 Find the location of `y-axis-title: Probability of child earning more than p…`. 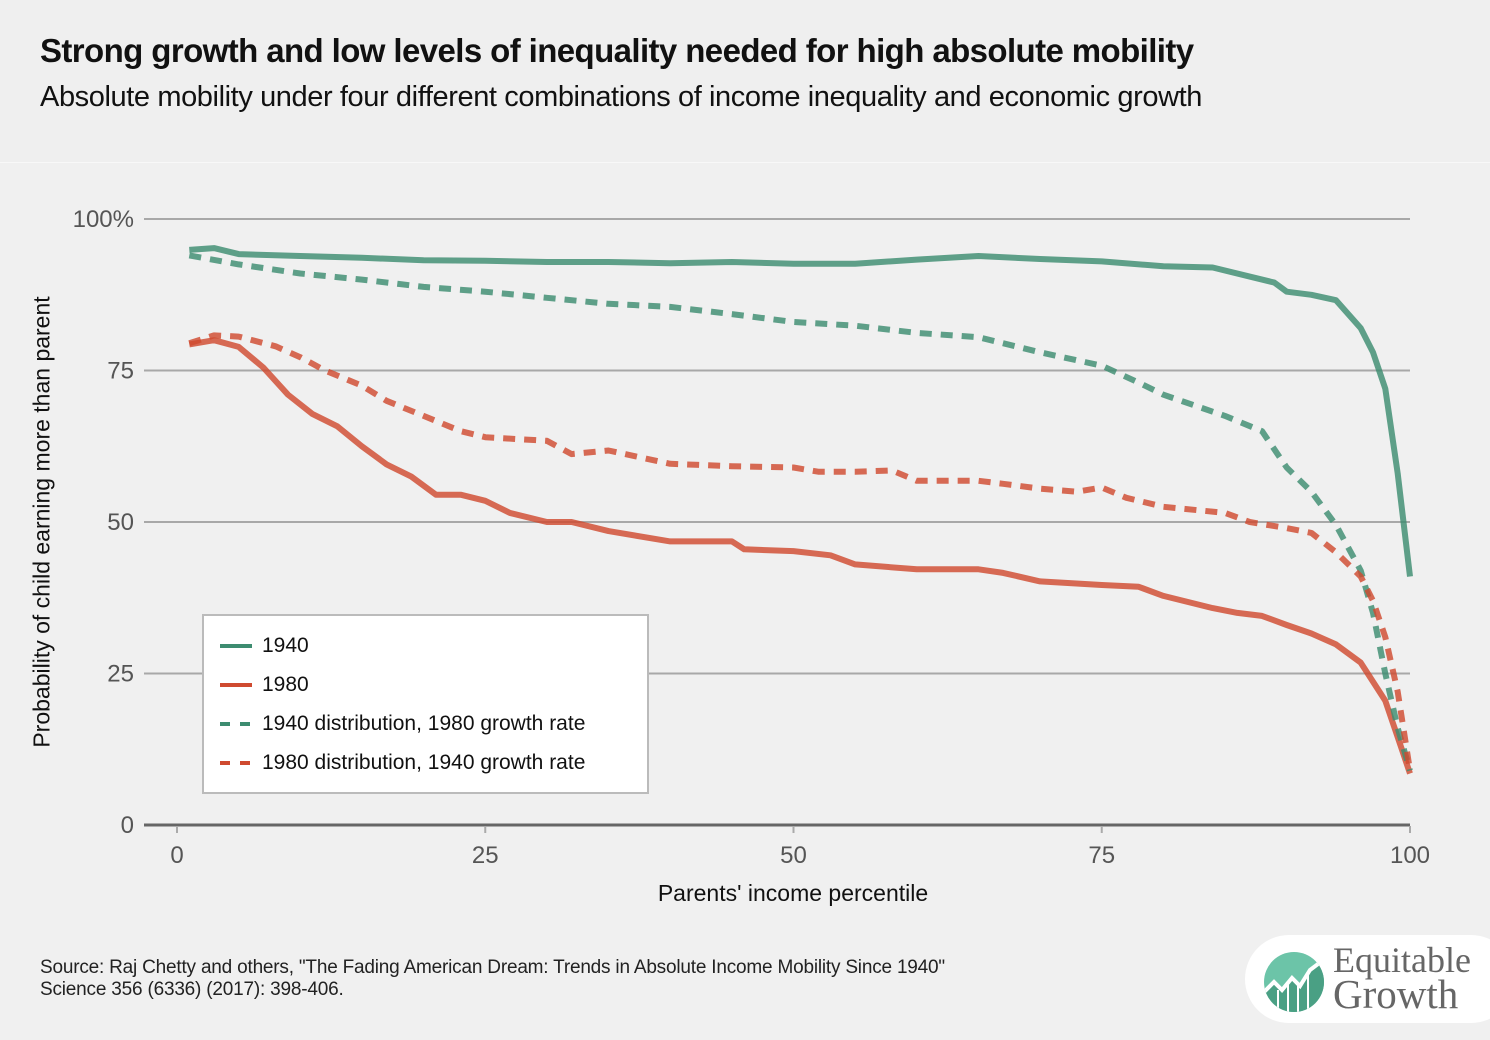

y-axis-title: Probability of child earning more than p… is located at coordinates (41, 522).